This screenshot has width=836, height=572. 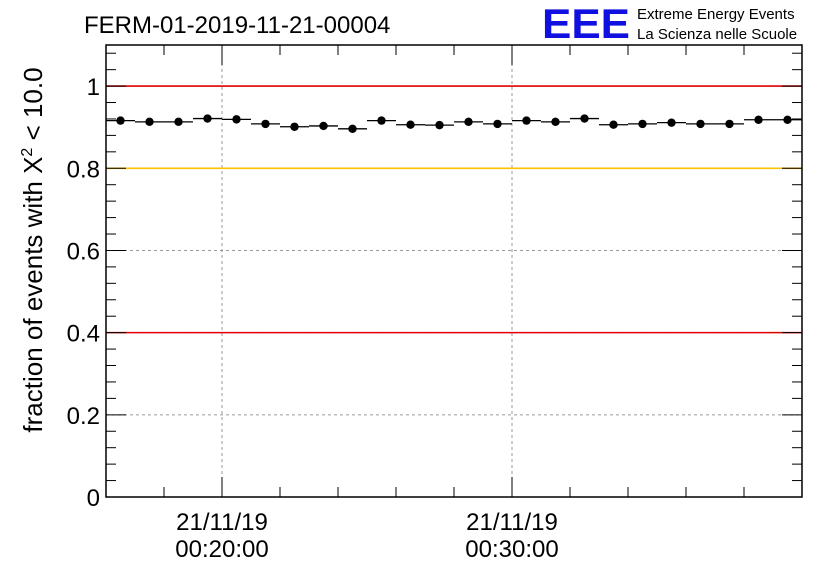 I want to click on logo-line-2: La Scienza nelle Scuole, so click(x=717, y=34).